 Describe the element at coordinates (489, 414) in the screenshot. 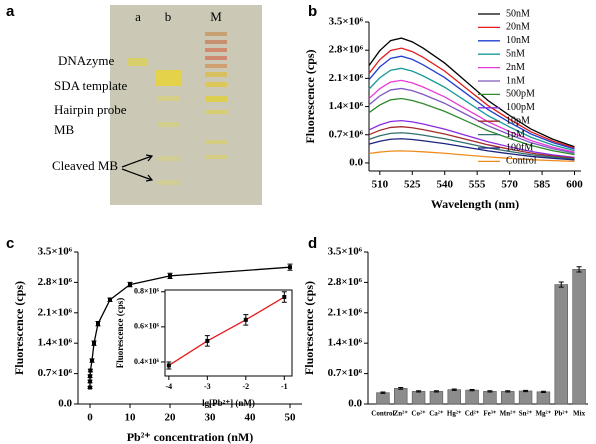

I see `x-tick-label: Fe³⁺` at that location.